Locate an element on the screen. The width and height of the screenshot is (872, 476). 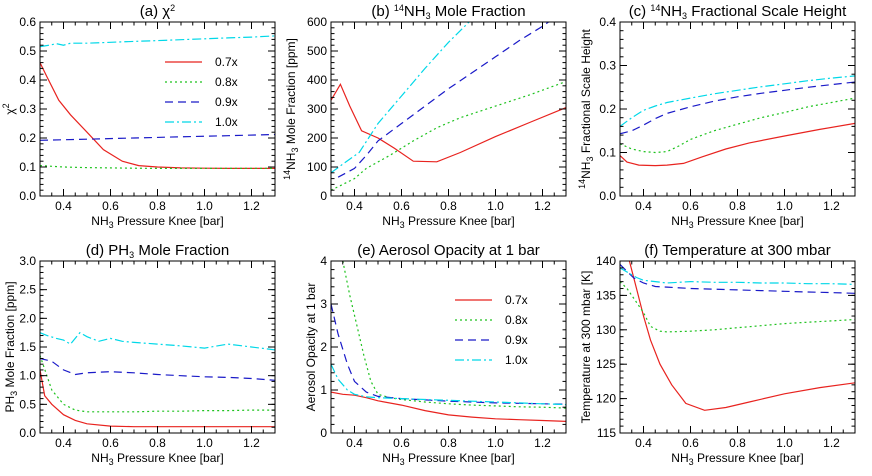
y-tick-label: 135 is located at coordinates (606, 295).